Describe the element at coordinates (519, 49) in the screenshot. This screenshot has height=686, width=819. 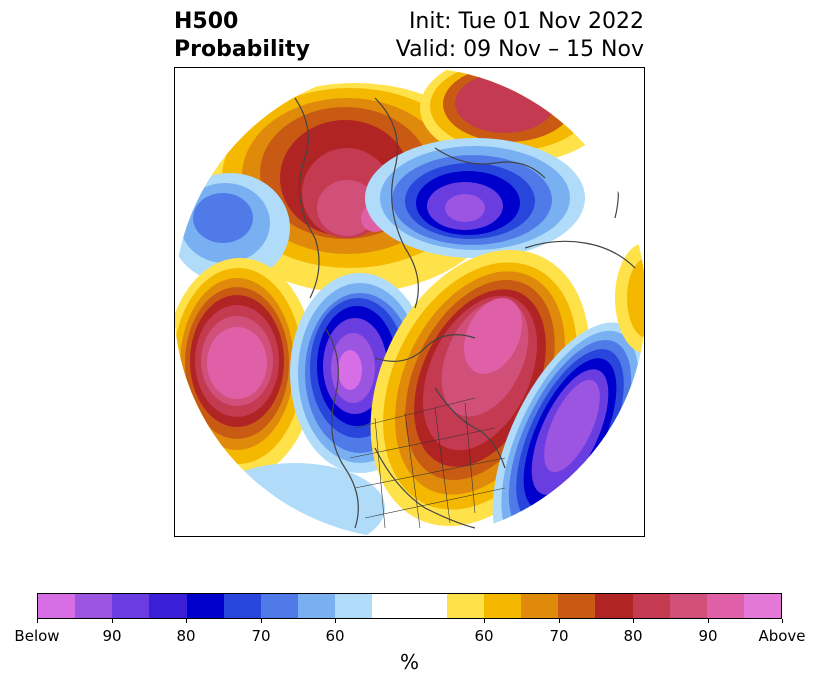
I see `valid-range-label: Valid: 09 Nov – 15 Nov` at that location.